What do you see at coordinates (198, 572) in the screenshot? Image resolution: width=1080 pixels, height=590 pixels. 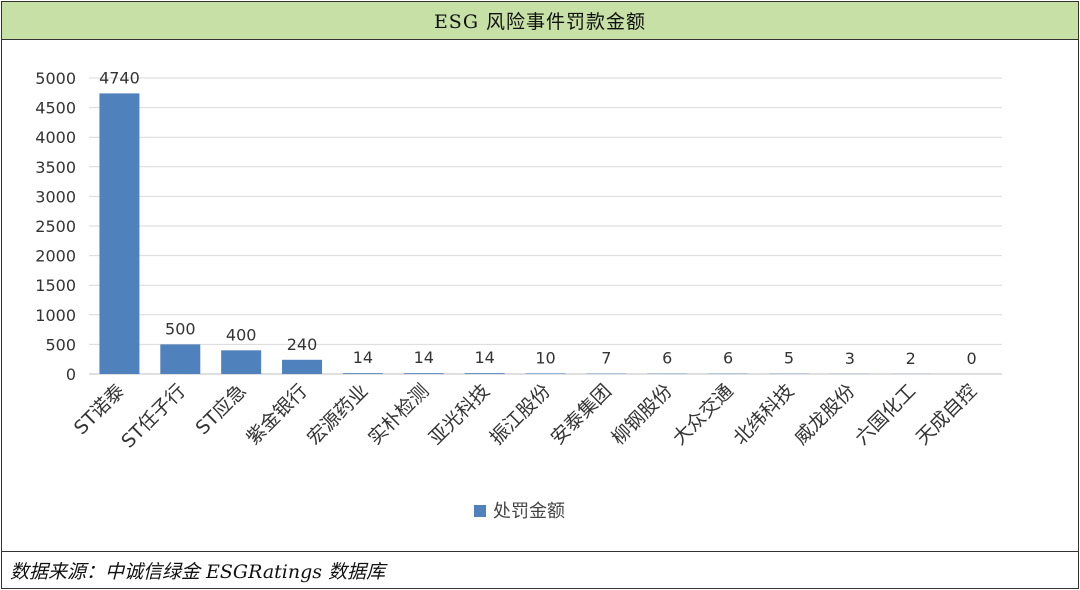 I see `data-source-note: 数据来源：中诚信绿金 ESGRatings 数据库` at bounding box center [198, 572].